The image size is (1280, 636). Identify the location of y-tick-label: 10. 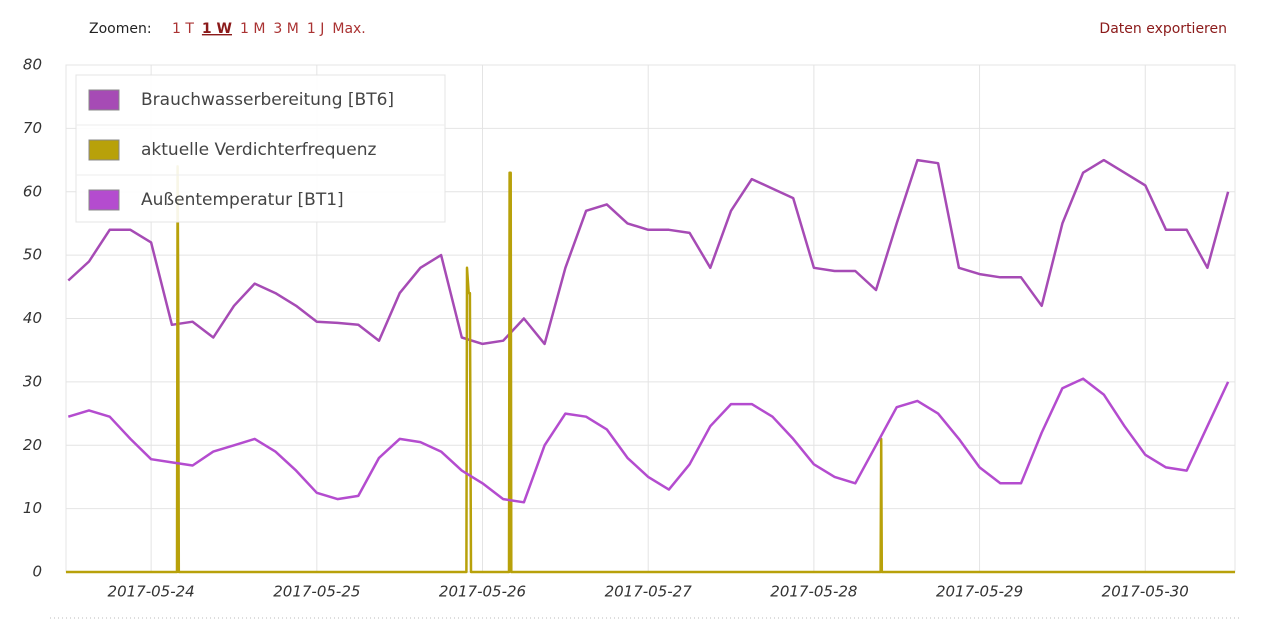
(32, 508).